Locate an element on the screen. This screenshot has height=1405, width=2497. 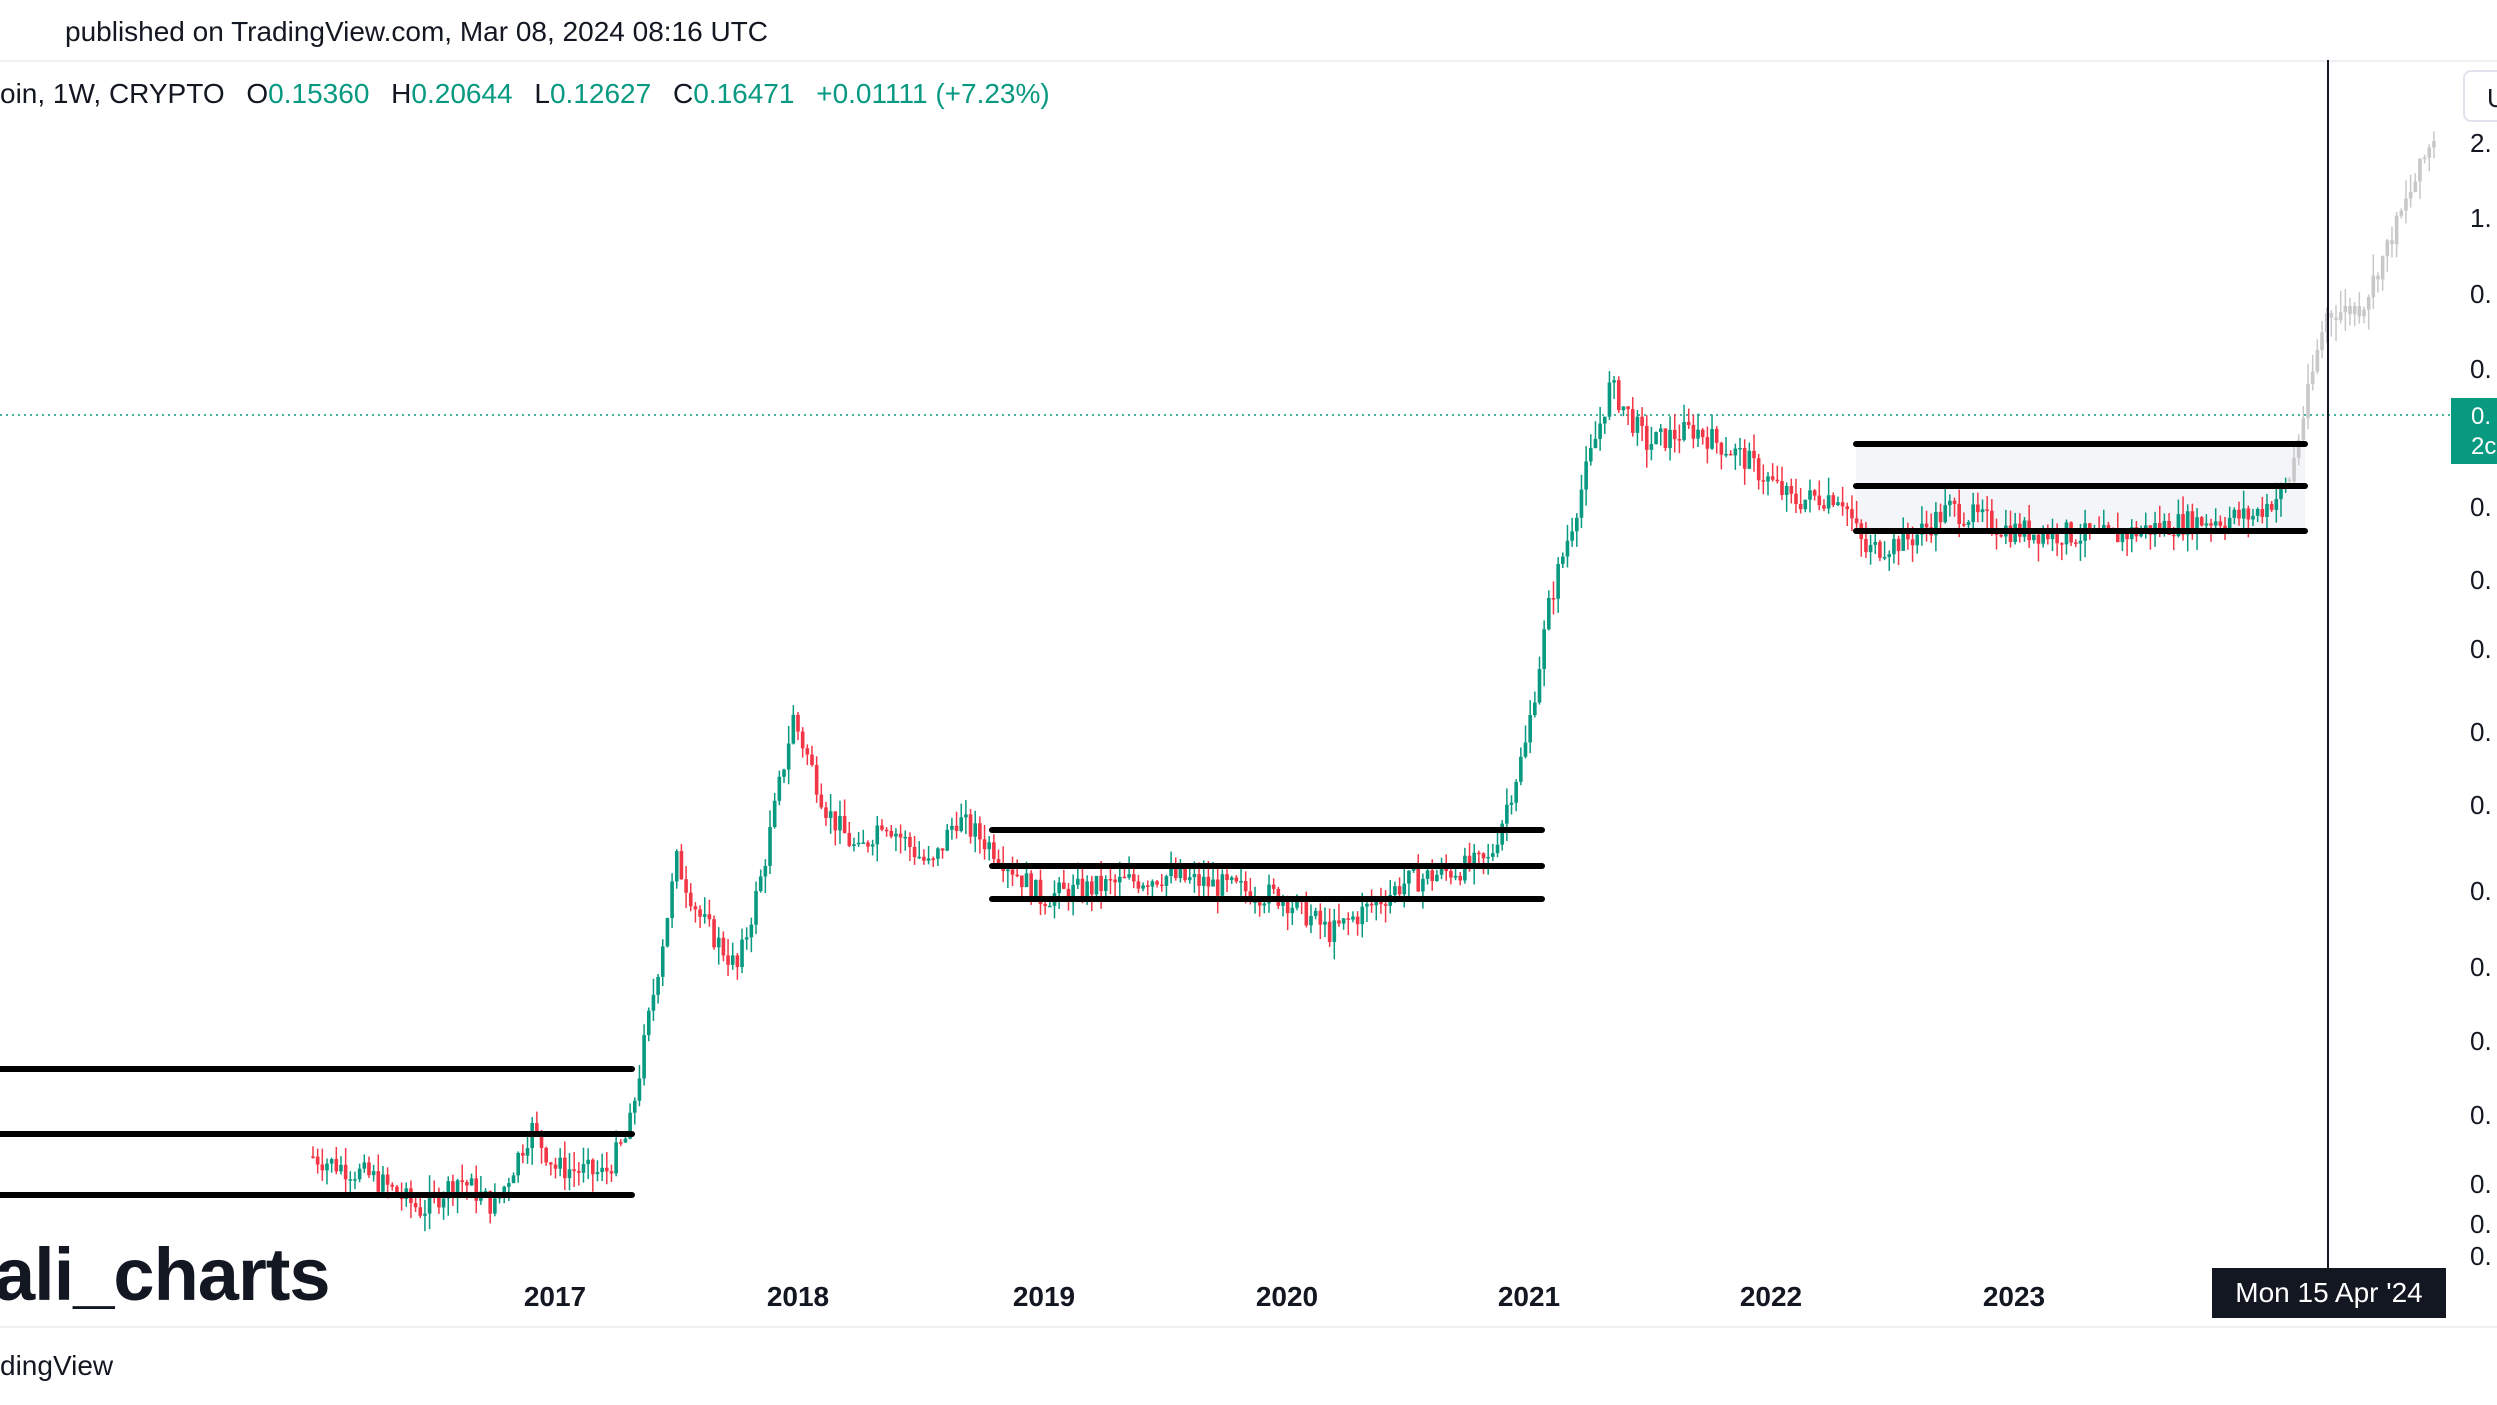
open-value: 0.15360 is located at coordinates (319, 93).